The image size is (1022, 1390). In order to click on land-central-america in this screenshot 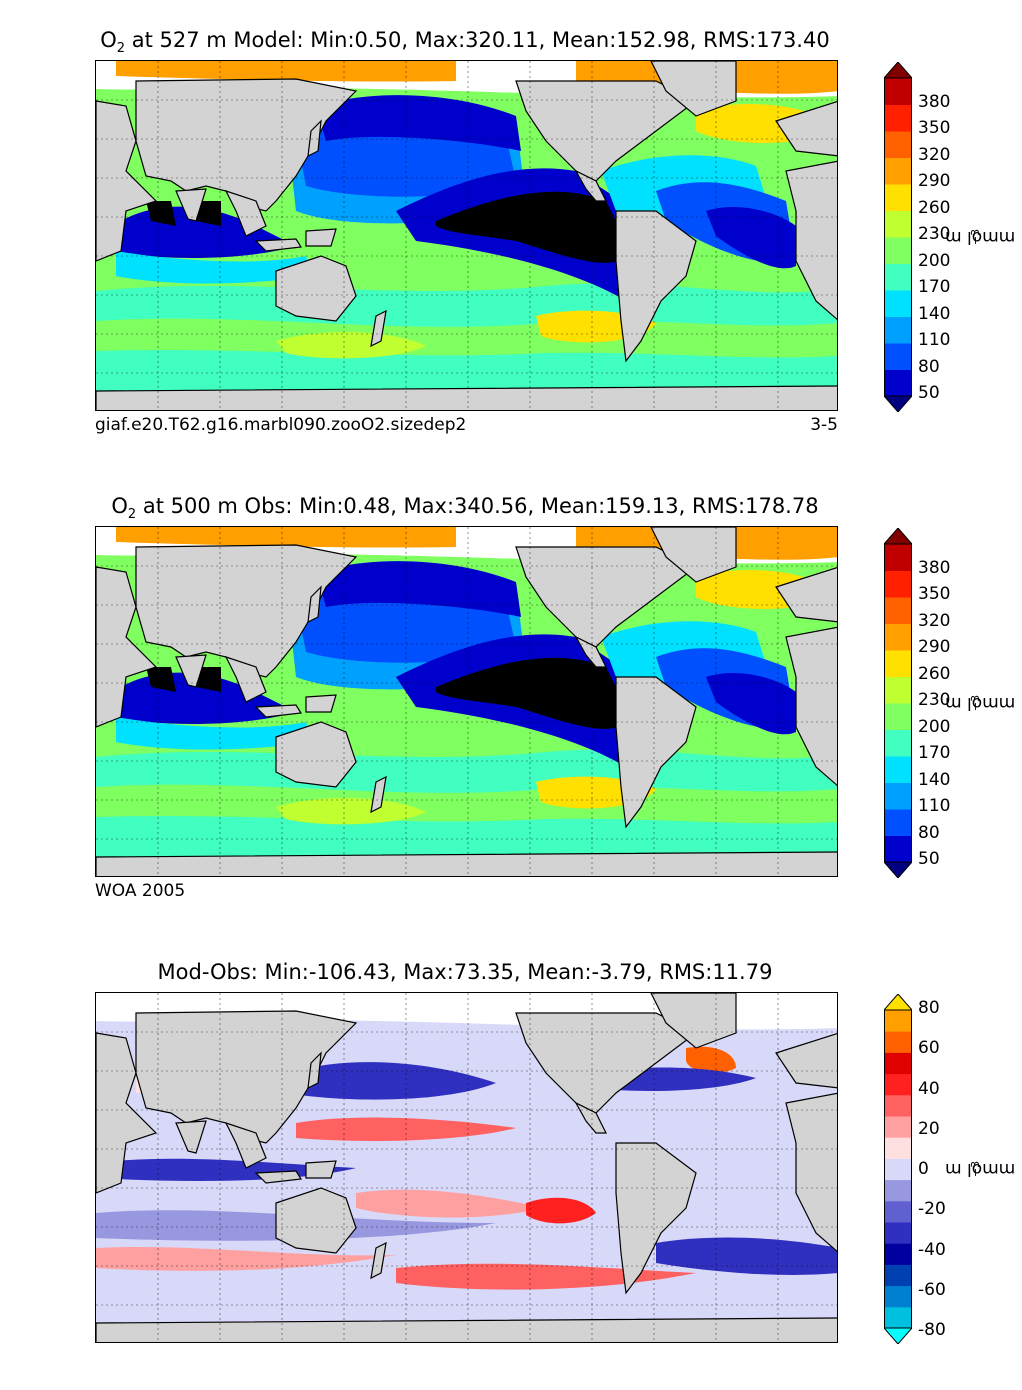, I will do `click(590, 185)`.